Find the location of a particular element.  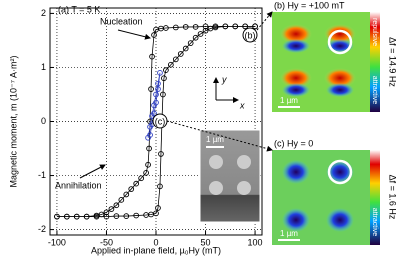

annotation: x is located at coordinates (242, 105).